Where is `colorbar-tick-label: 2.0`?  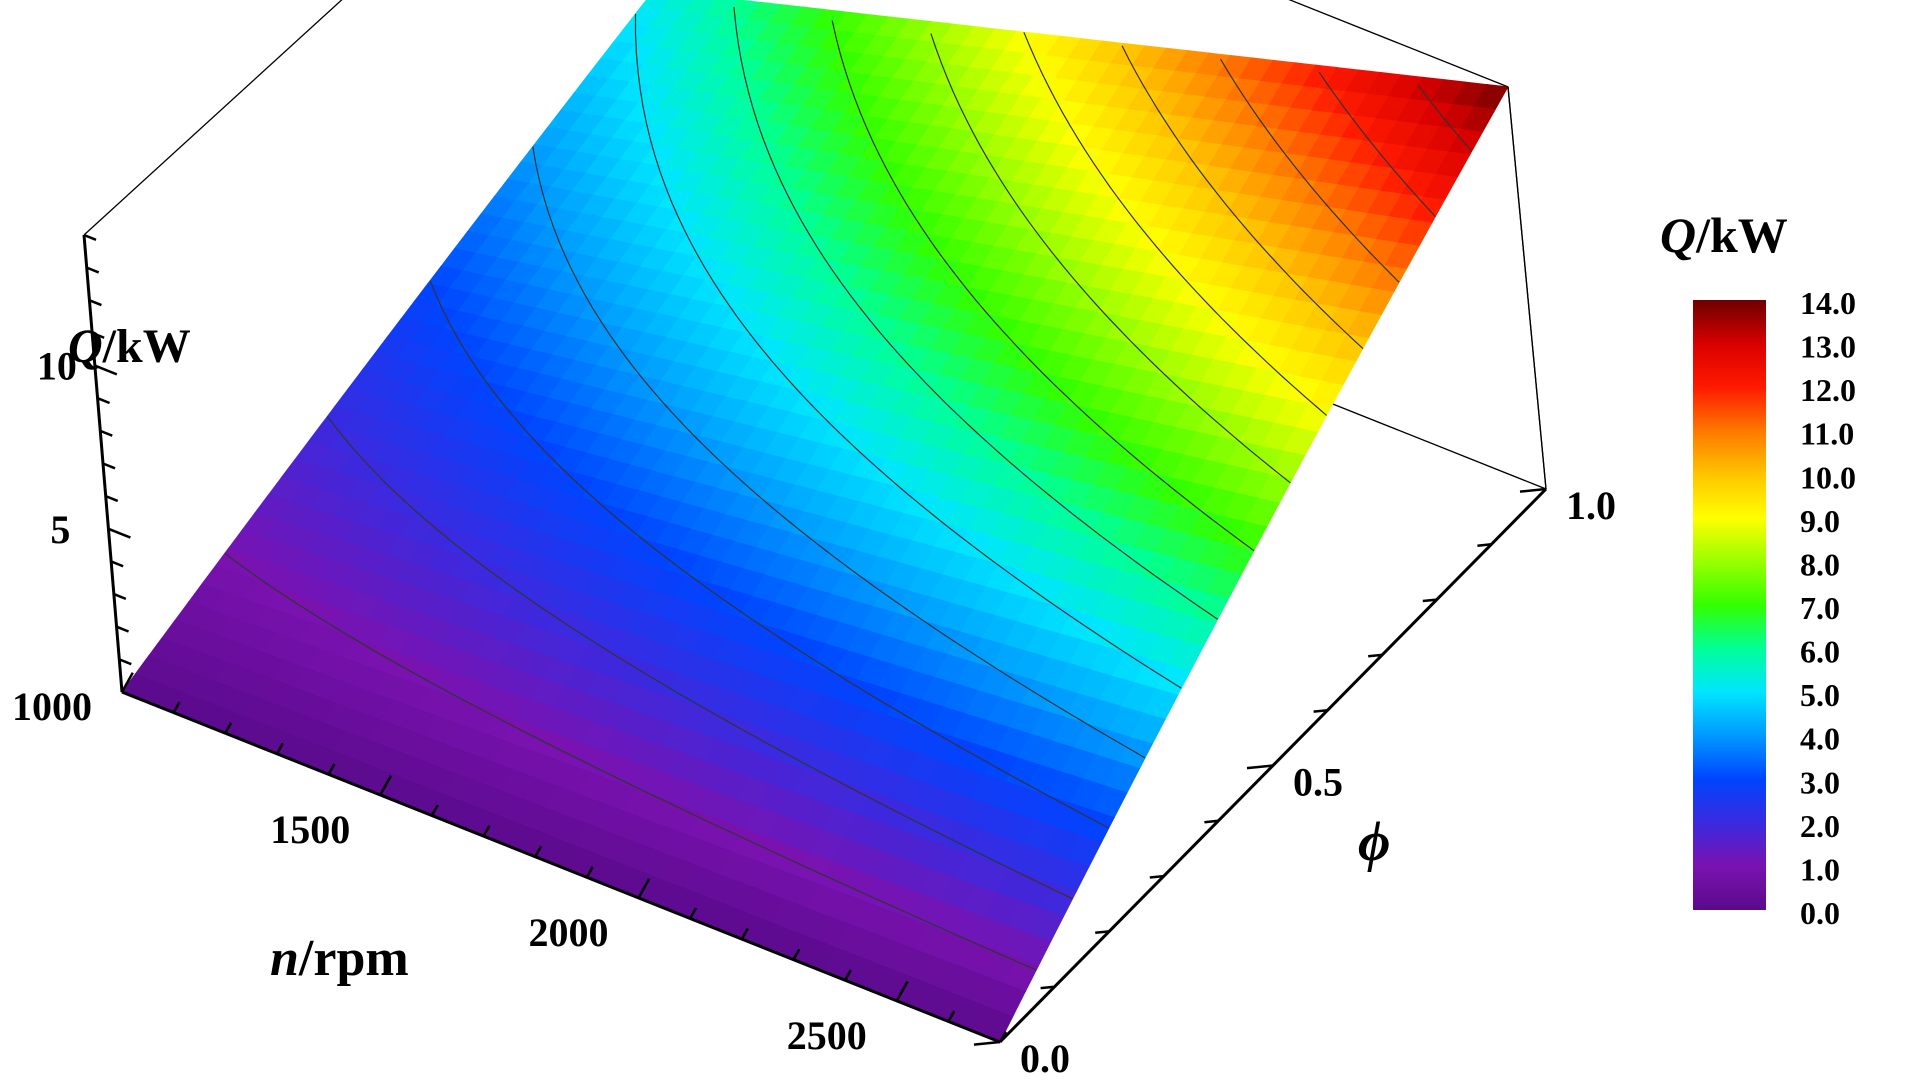
colorbar-tick-label: 2.0 is located at coordinates (1820, 826).